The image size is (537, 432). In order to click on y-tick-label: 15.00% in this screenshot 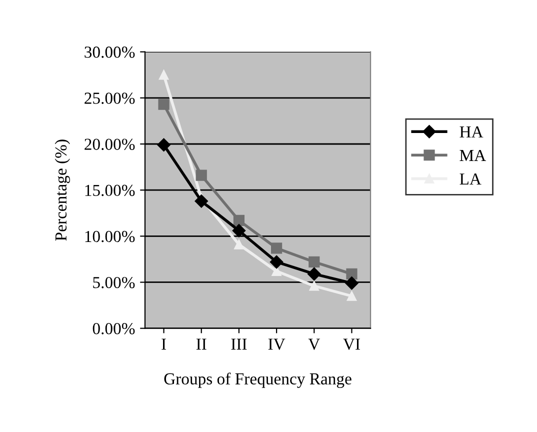, I will do `click(110, 190)`.